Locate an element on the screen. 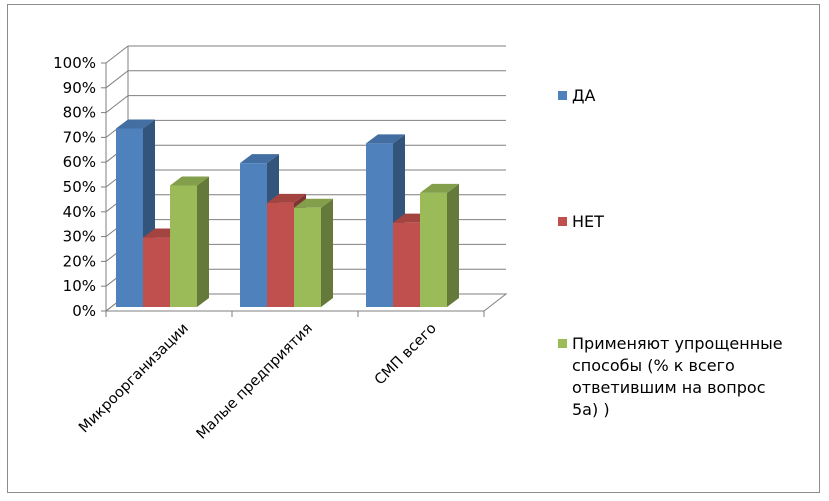  legend-label: ответившим на вопрос is located at coordinates (669, 387).